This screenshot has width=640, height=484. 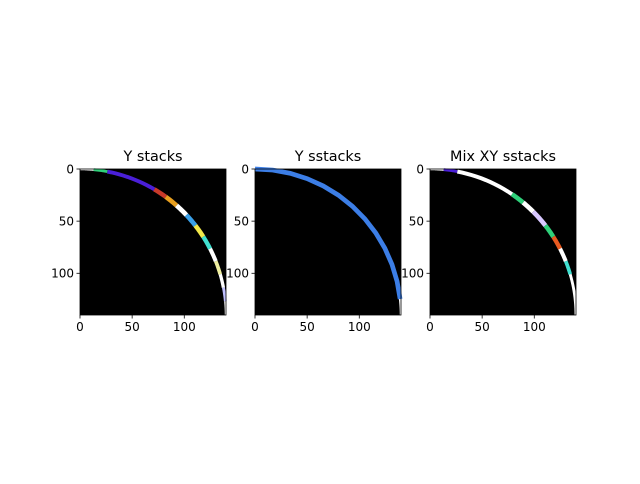 What do you see at coordinates (328, 157) in the screenshot?
I see `chart-title: Y sstacks` at bounding box center [328, 157].